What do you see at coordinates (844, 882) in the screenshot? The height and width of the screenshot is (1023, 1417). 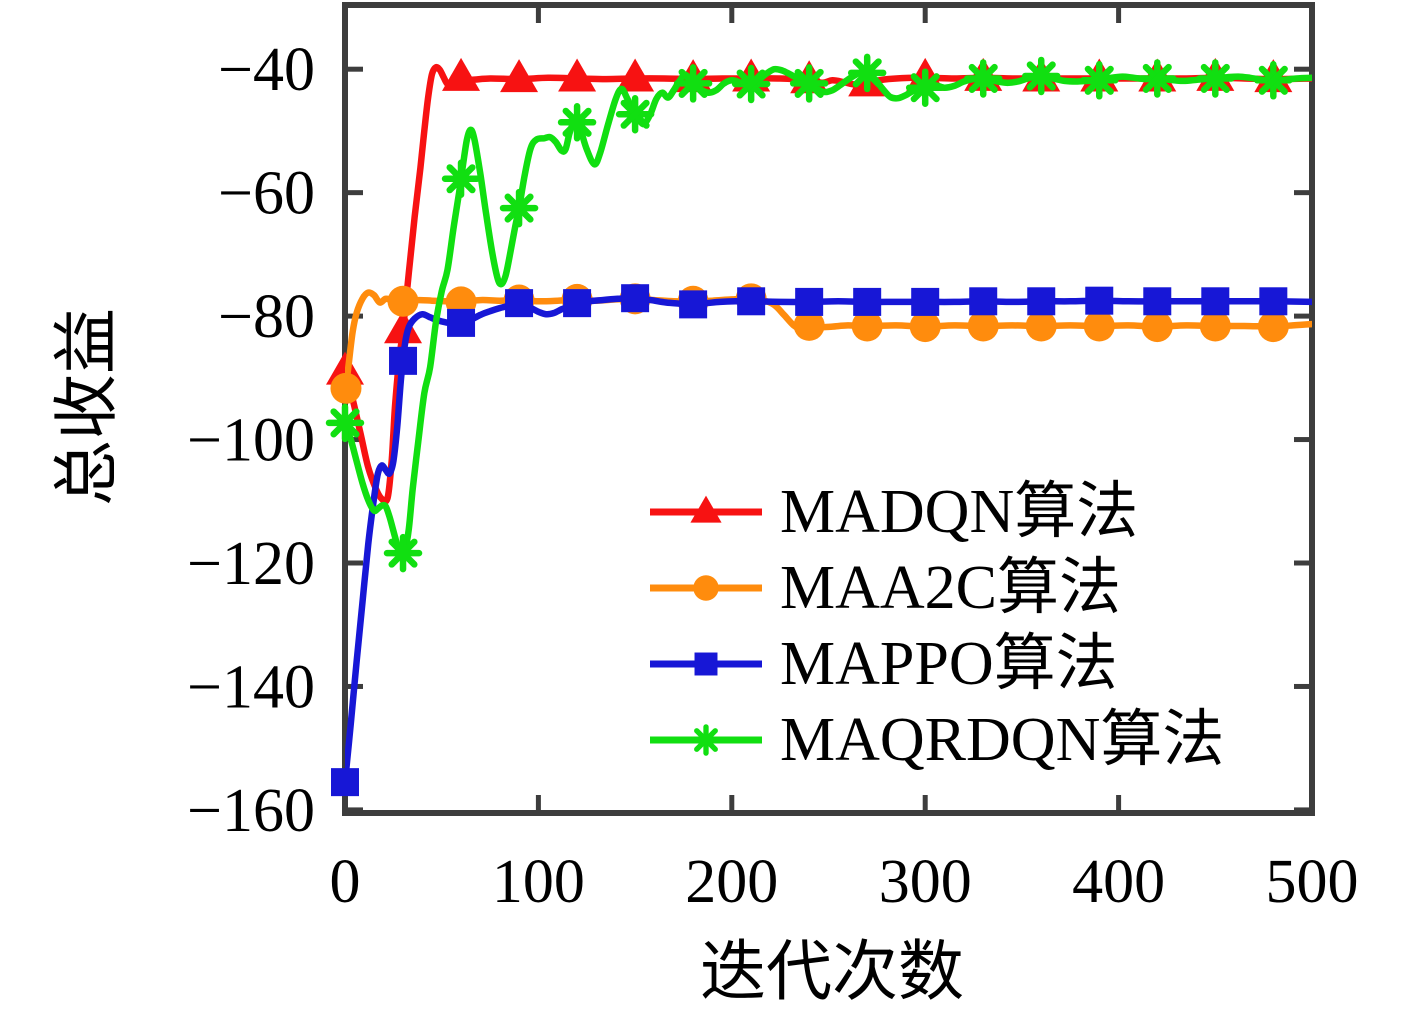 I see `x-tick-labels: 0 100 200 300 400 500` at bounding box center [844, 882].